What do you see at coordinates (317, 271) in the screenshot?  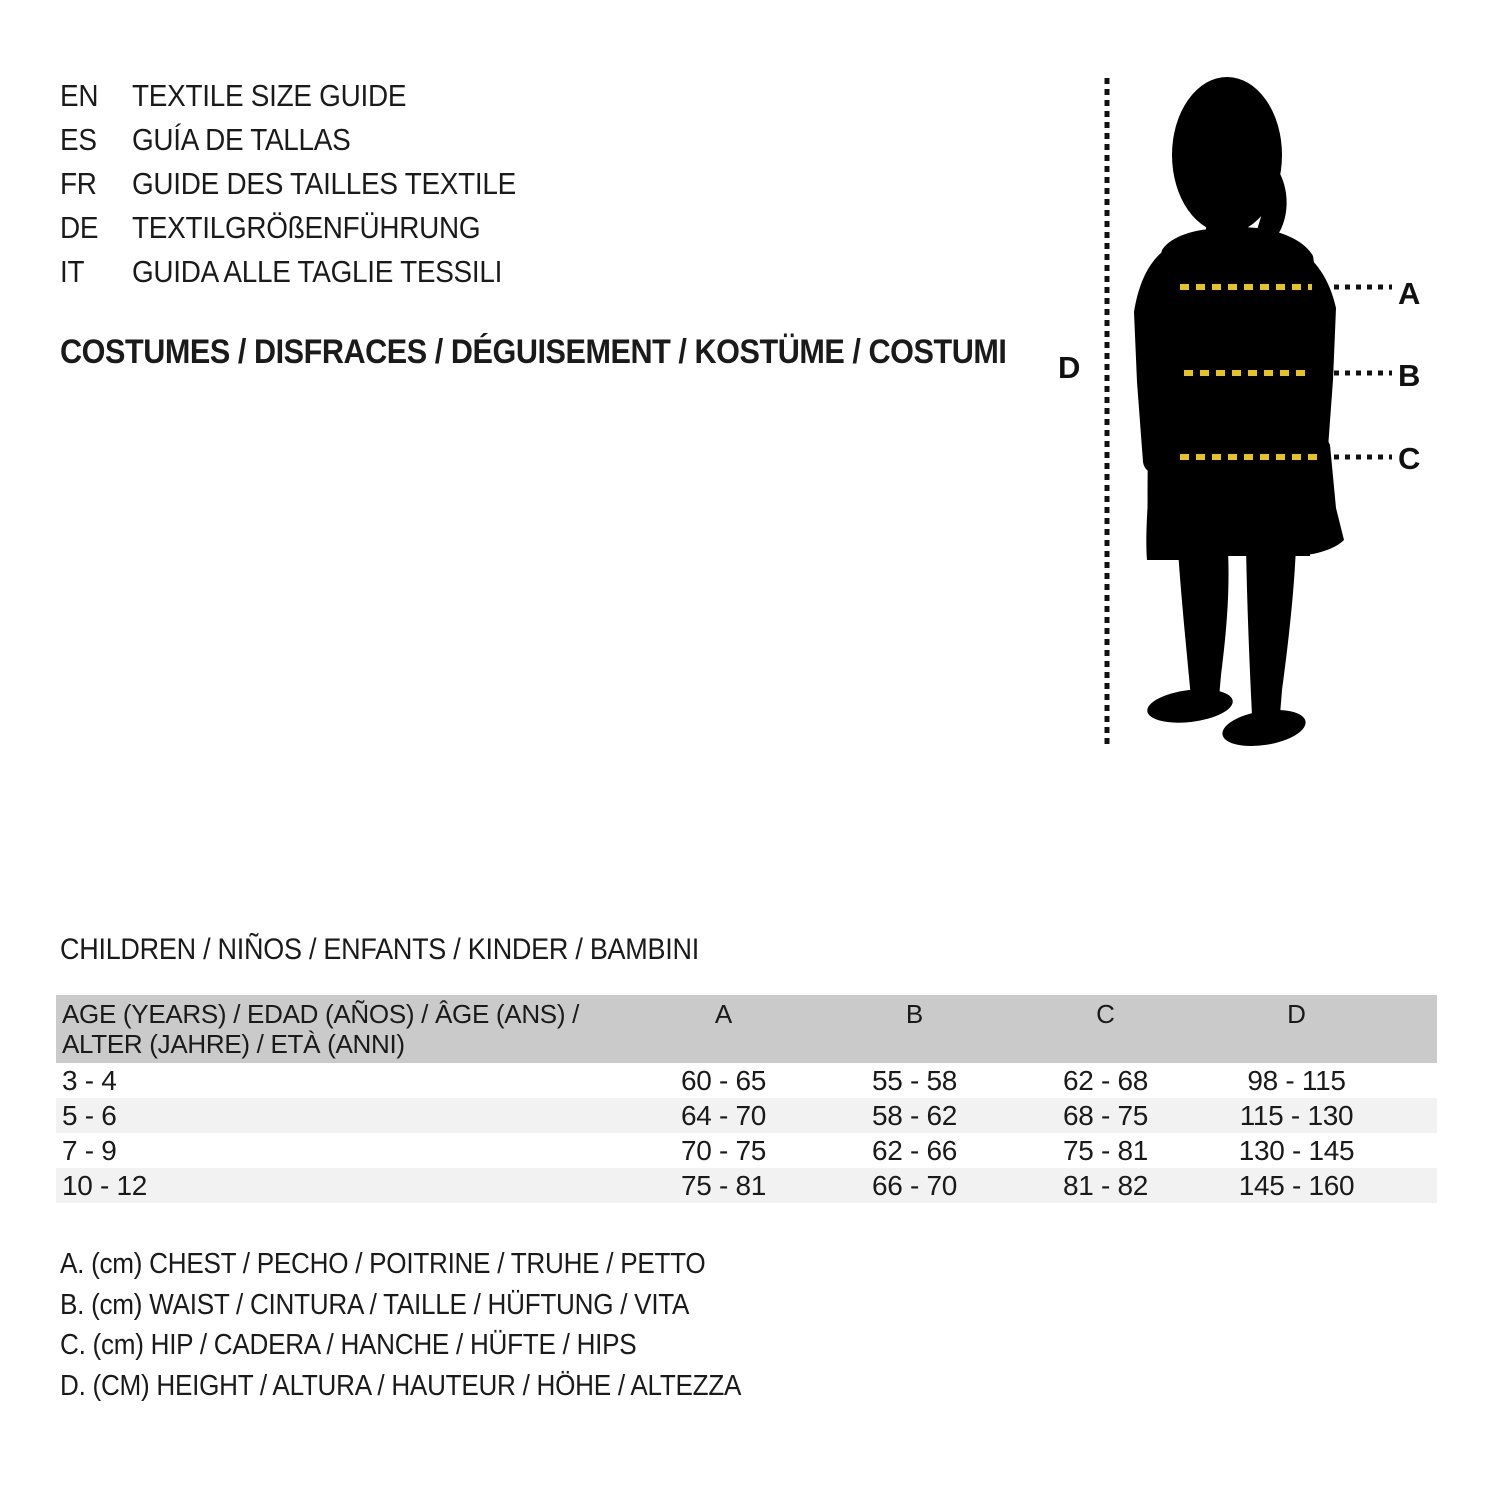 I see `lang-label: GUIDA ALLE TAGLIE TESSILI` at bounding box center [317, 271].